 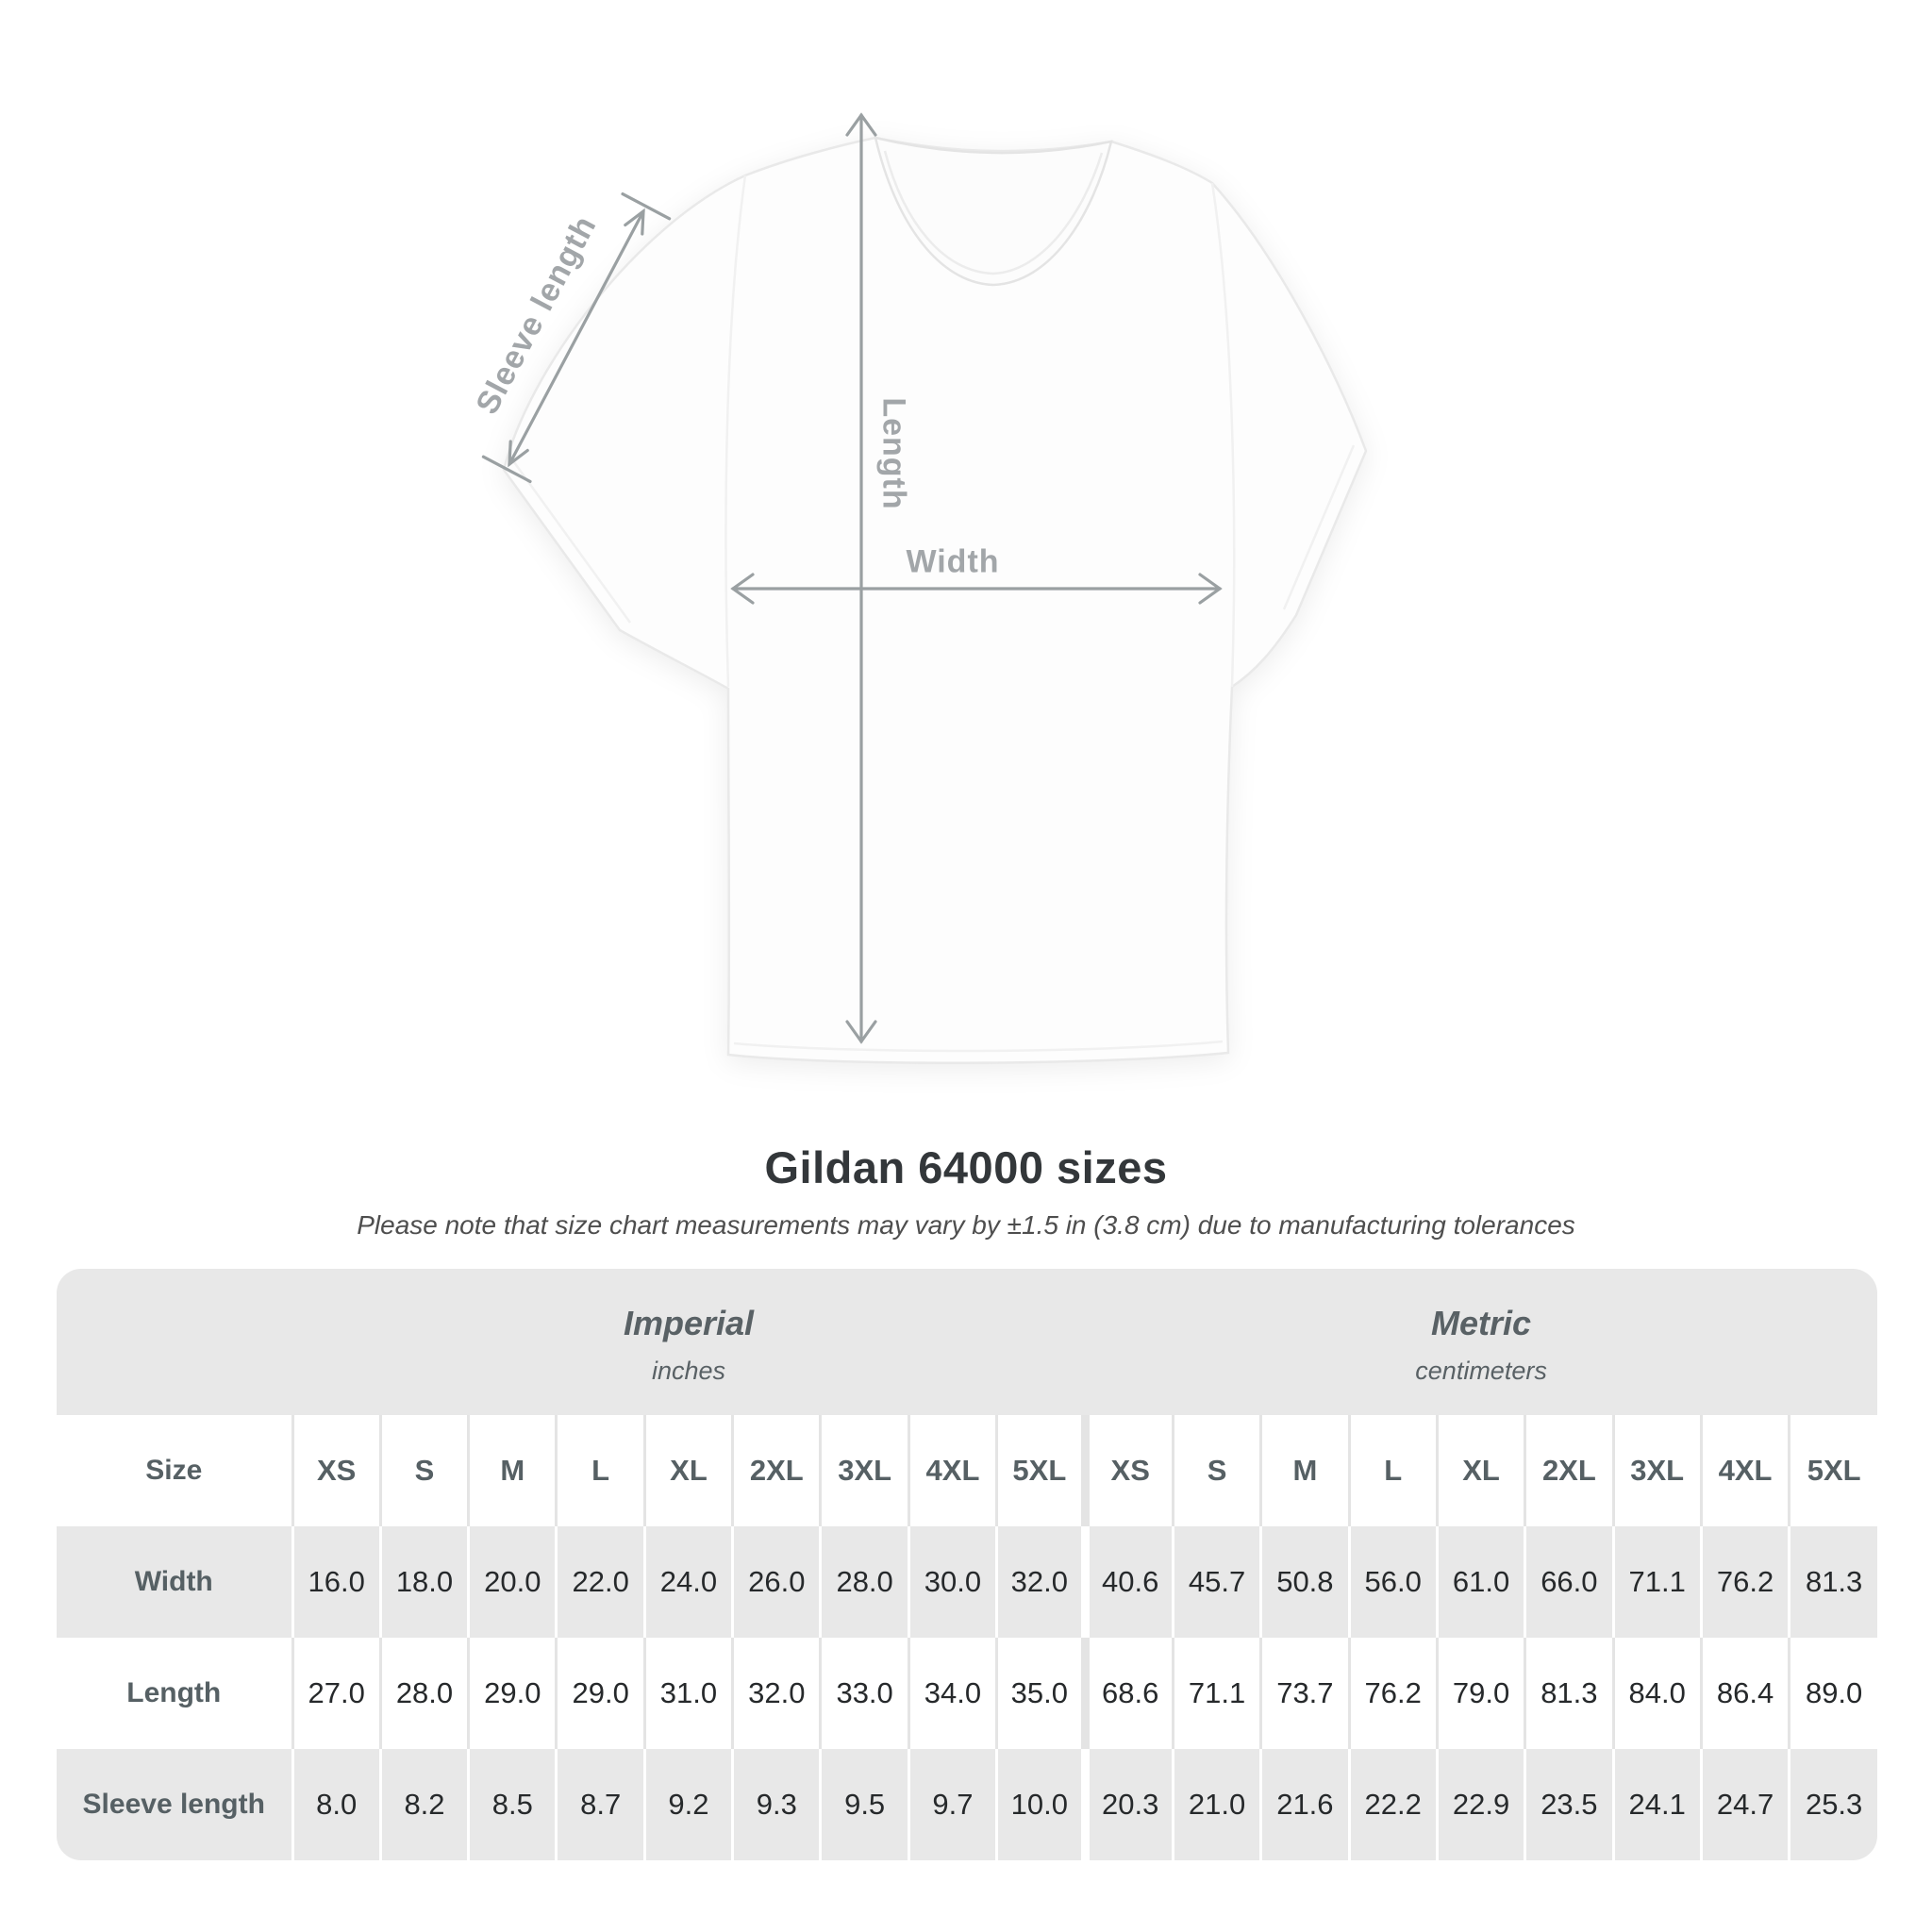 I want to click on value-cell: 35.0, so click(x=1040, y=1694).